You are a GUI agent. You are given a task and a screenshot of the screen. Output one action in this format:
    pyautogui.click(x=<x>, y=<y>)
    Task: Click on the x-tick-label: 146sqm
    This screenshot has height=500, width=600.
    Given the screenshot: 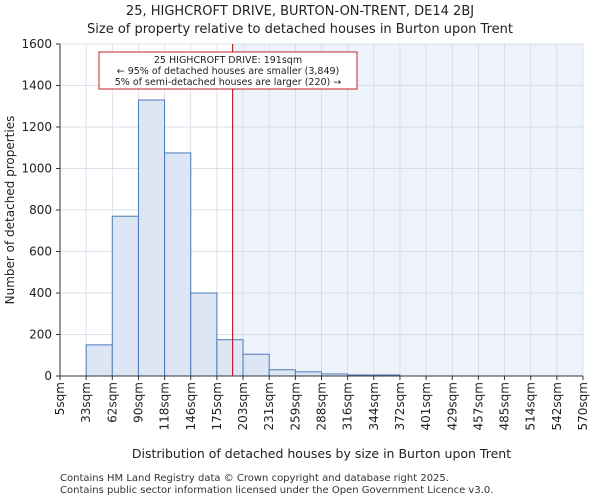 What is the action you would take?
    pyautogui.click(x=191, y=406)
    